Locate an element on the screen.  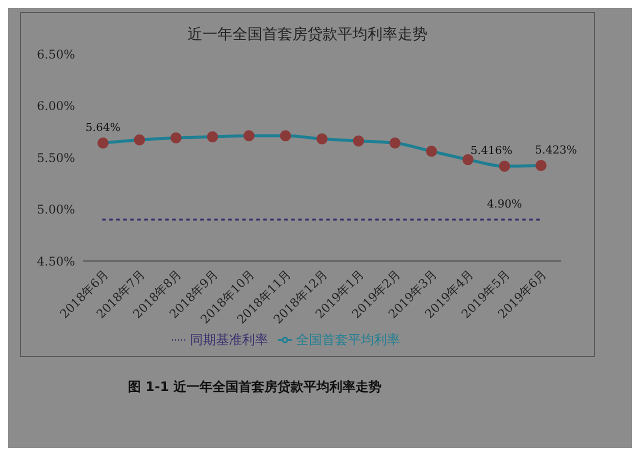
y-tick-label: 5.50% is located at coordinates (55, 157).